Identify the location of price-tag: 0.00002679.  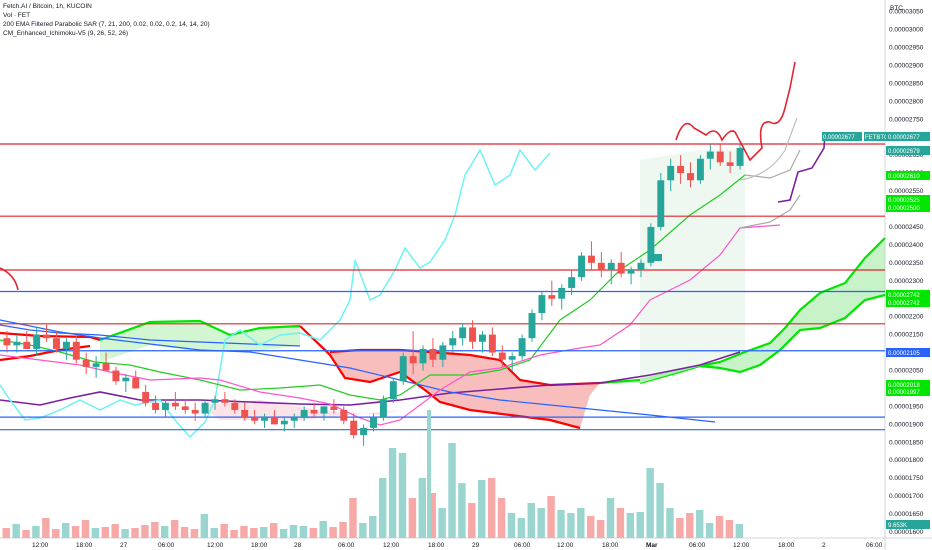
(908, 150).